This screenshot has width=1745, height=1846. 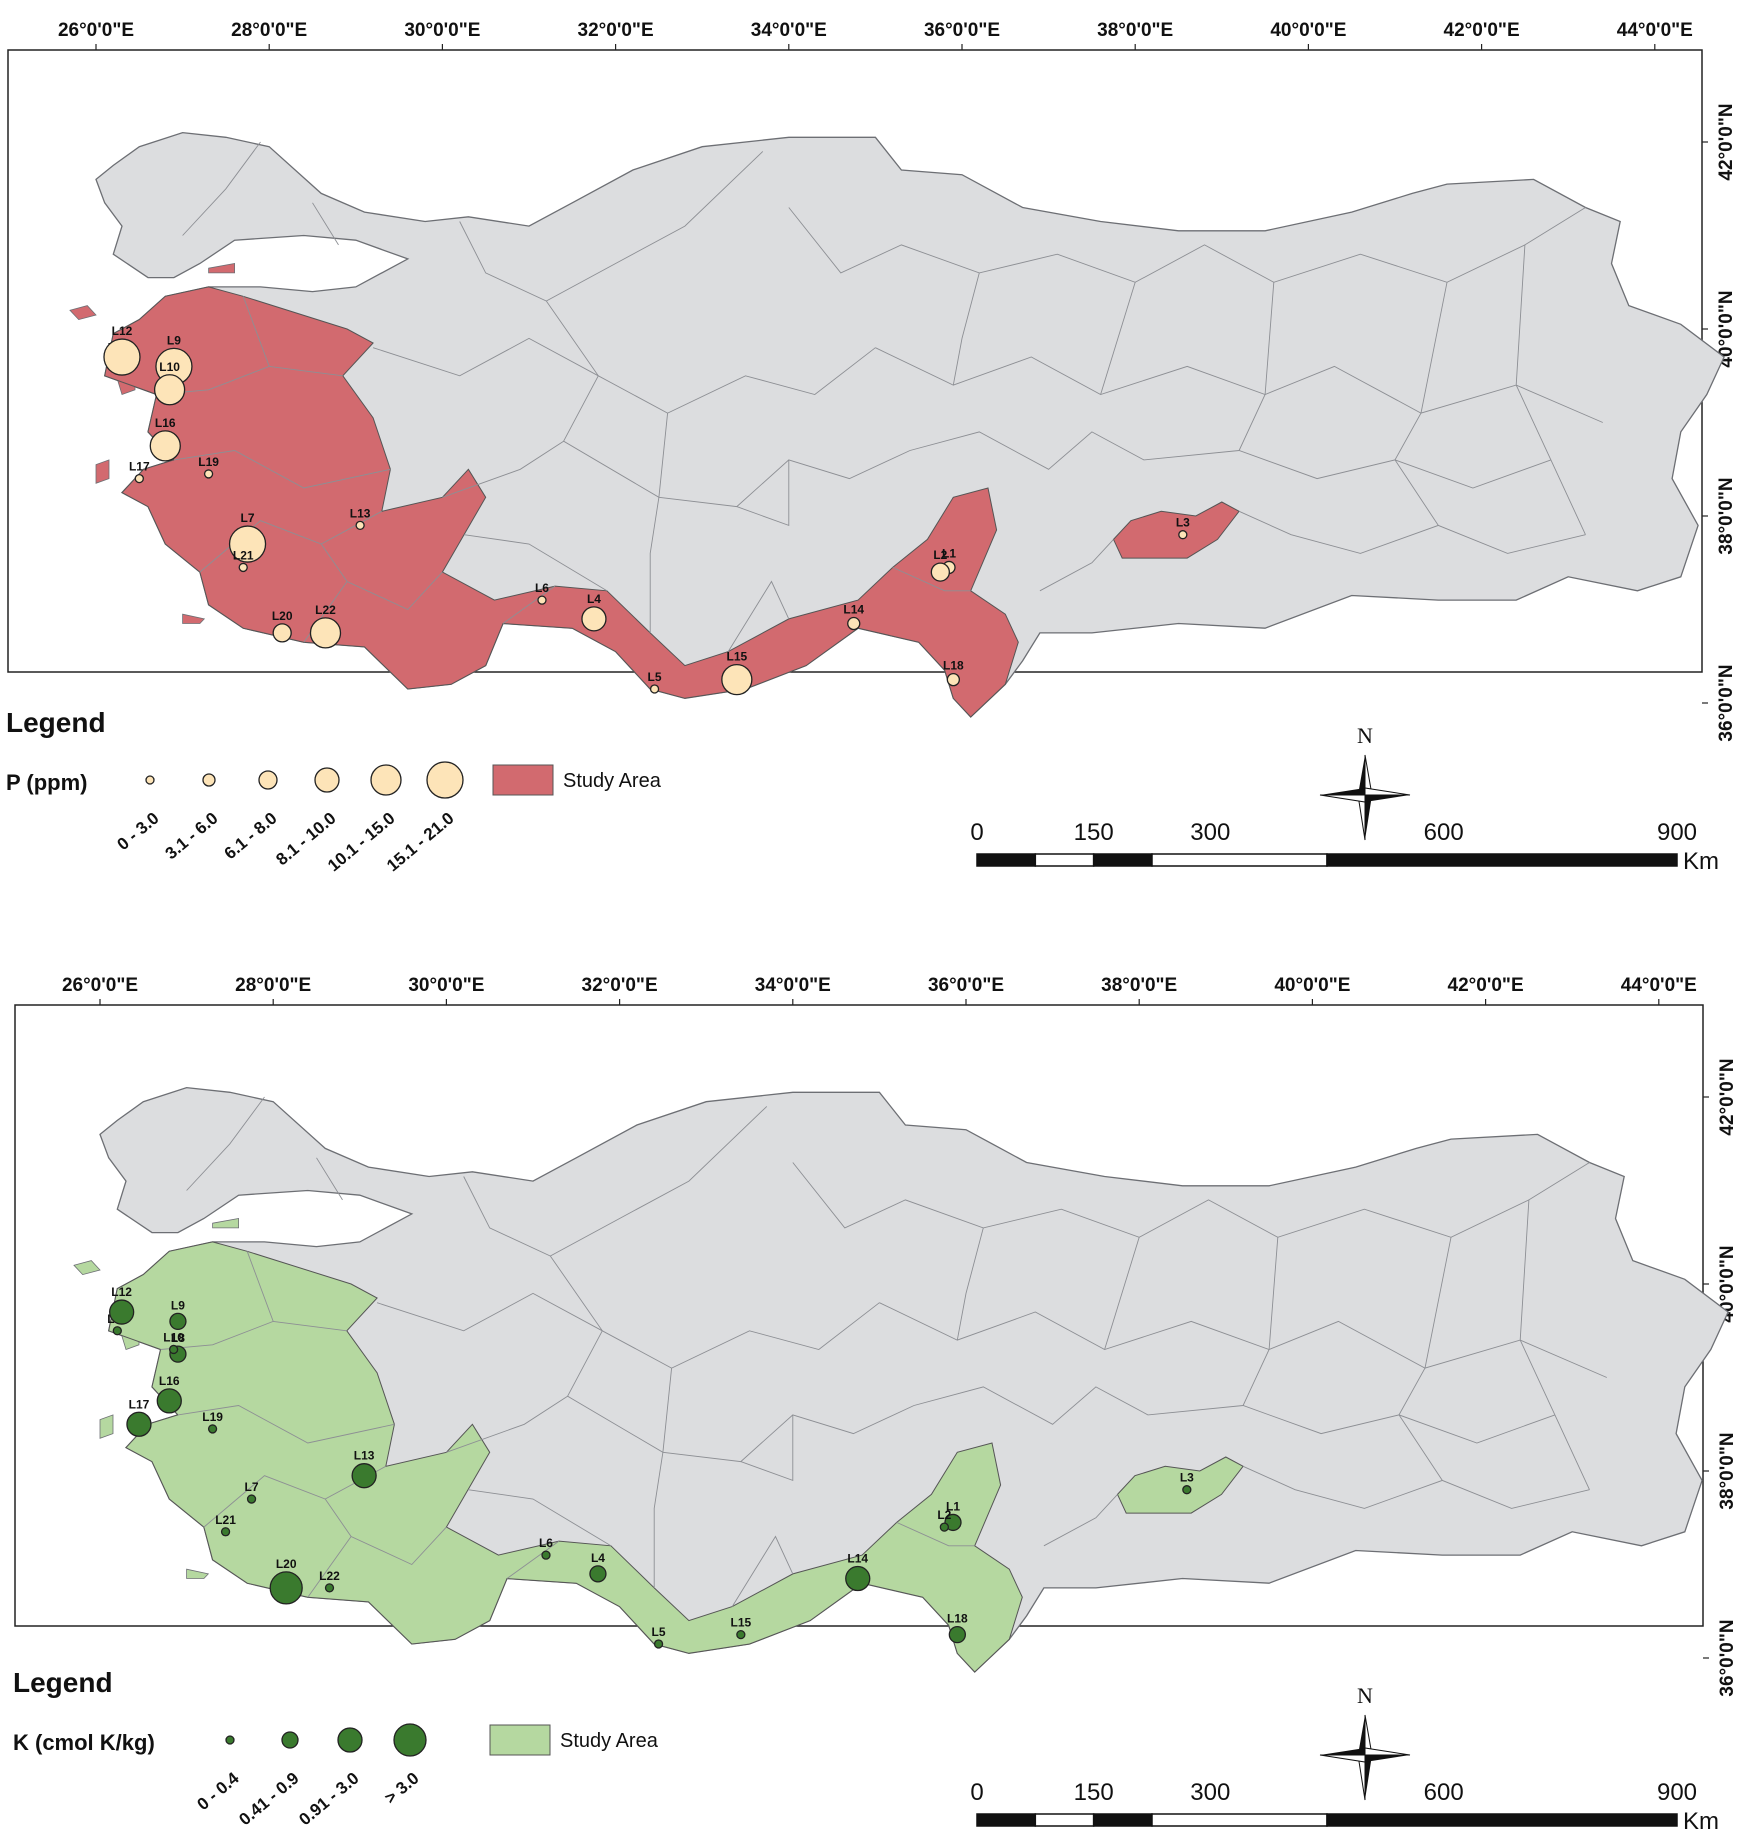 I want to click on sample-point-l4, so click(x=594, y=619).